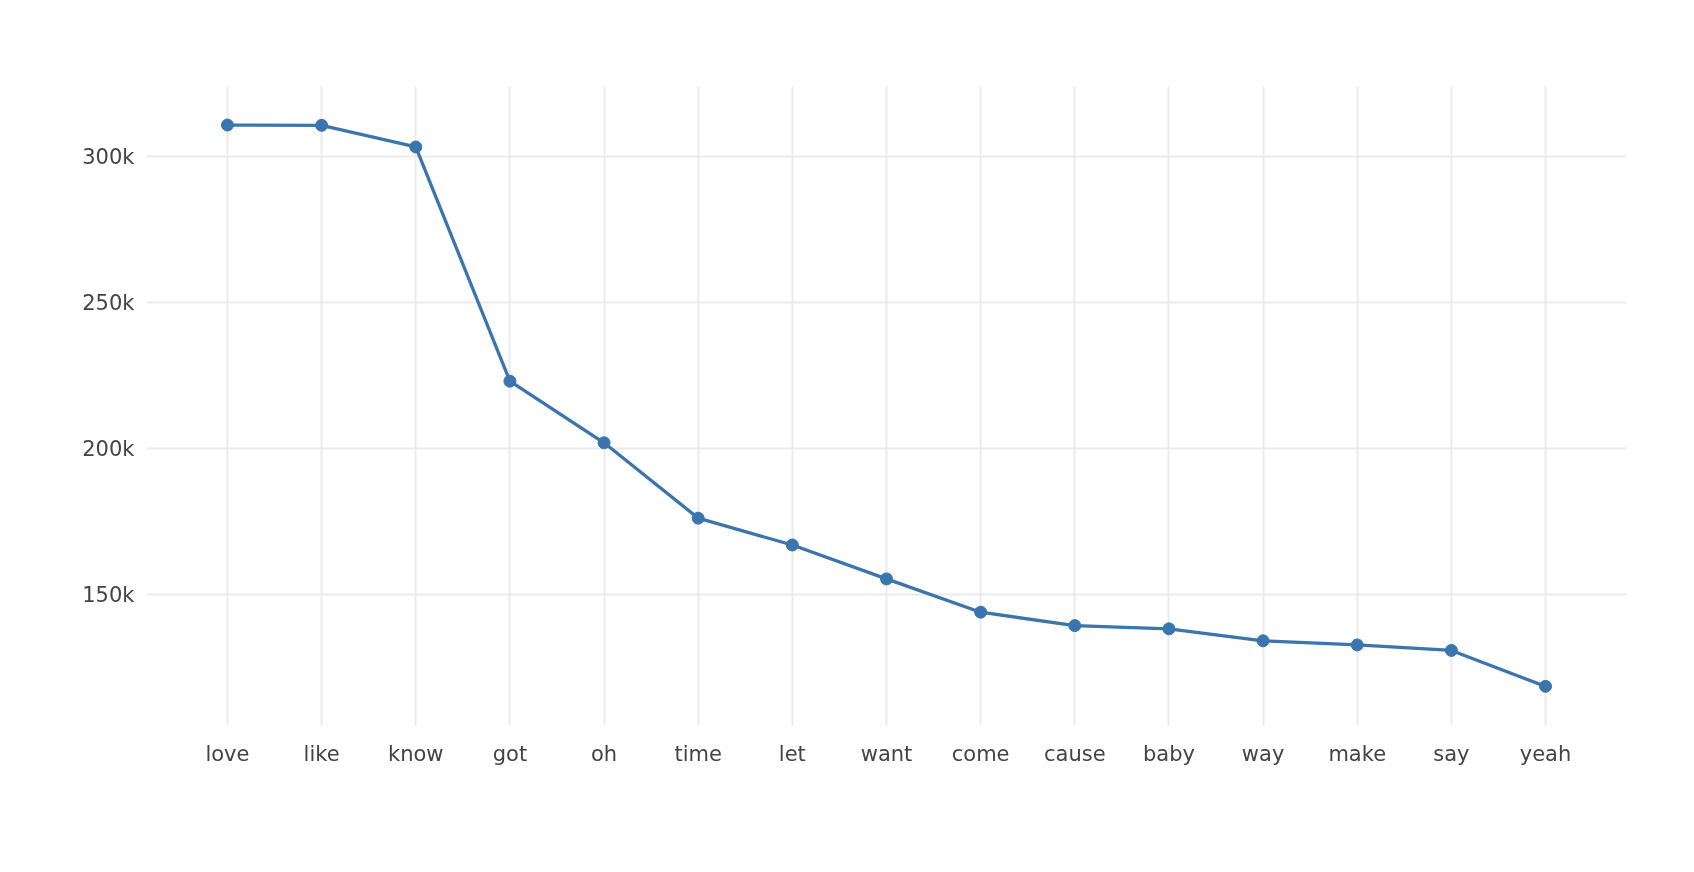 This screenshot has height=872, width=1694. What do you see at coordinates (1075, 753) in the screenshot?
I see `x-tick-label: cause` at bounding box center [1075, 753].